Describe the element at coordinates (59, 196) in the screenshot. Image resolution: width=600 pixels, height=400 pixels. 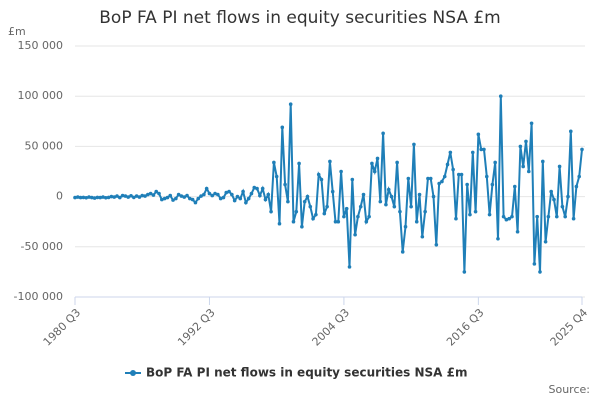
I see `y-tick-label: 0` at that location.